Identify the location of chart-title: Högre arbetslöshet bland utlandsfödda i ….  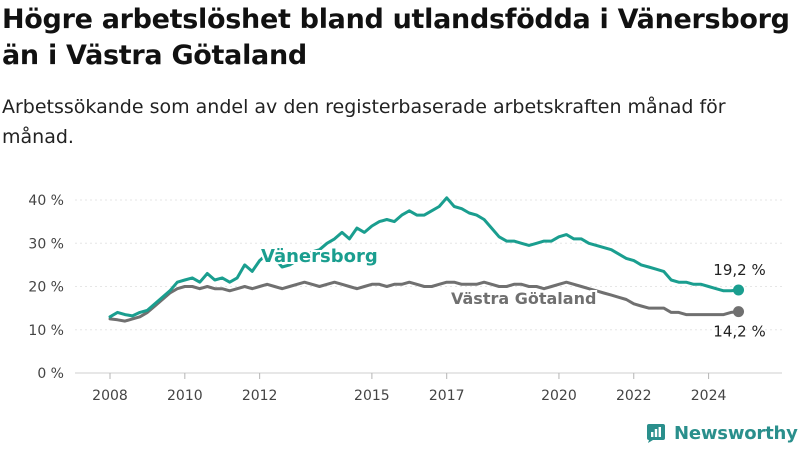
(396, 37).